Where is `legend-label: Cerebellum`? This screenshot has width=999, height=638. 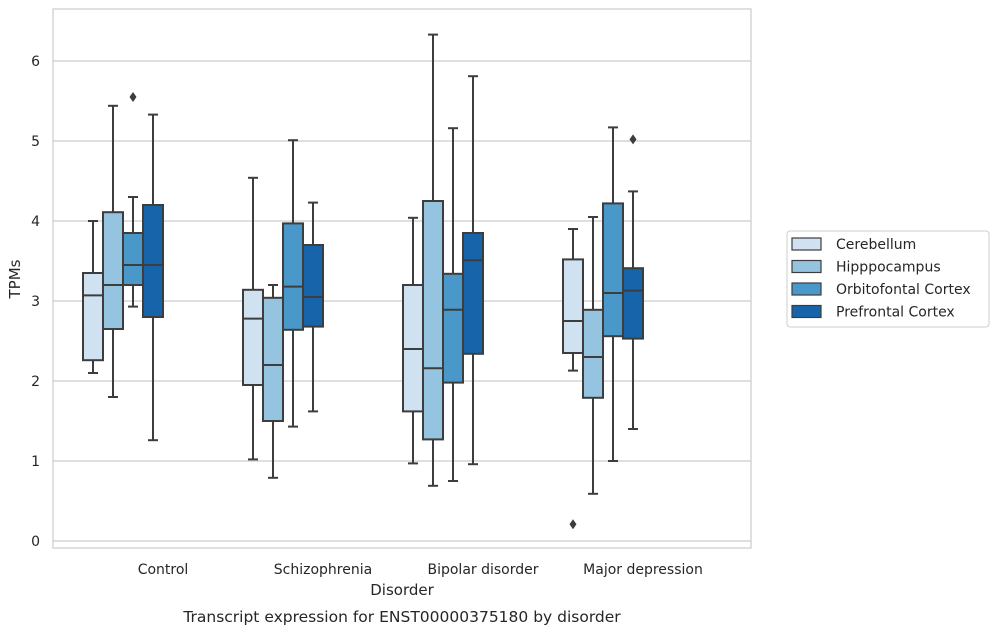
legend-label: Cerebellum is located at coordinates (876, 245).